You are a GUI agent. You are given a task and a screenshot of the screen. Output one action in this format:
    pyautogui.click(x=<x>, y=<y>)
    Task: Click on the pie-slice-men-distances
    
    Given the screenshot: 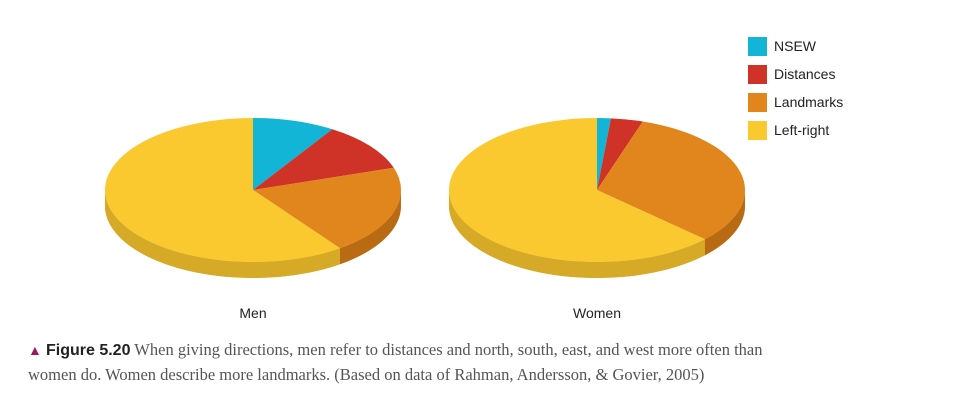 What is the action you would take?
    pyautogui.click(x=323, y=159)
    